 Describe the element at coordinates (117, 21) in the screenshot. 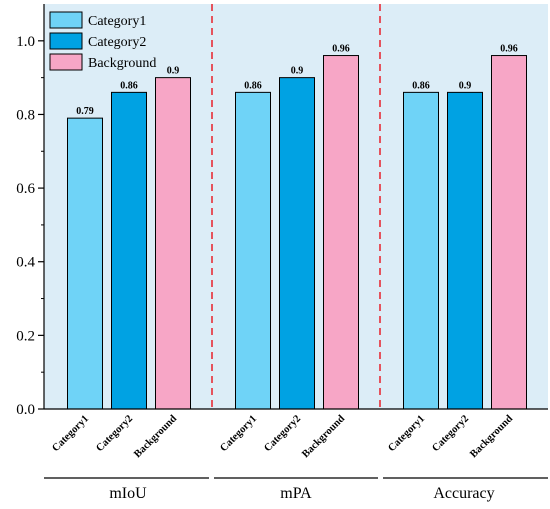

I see `legend-label: Category1` at that location.